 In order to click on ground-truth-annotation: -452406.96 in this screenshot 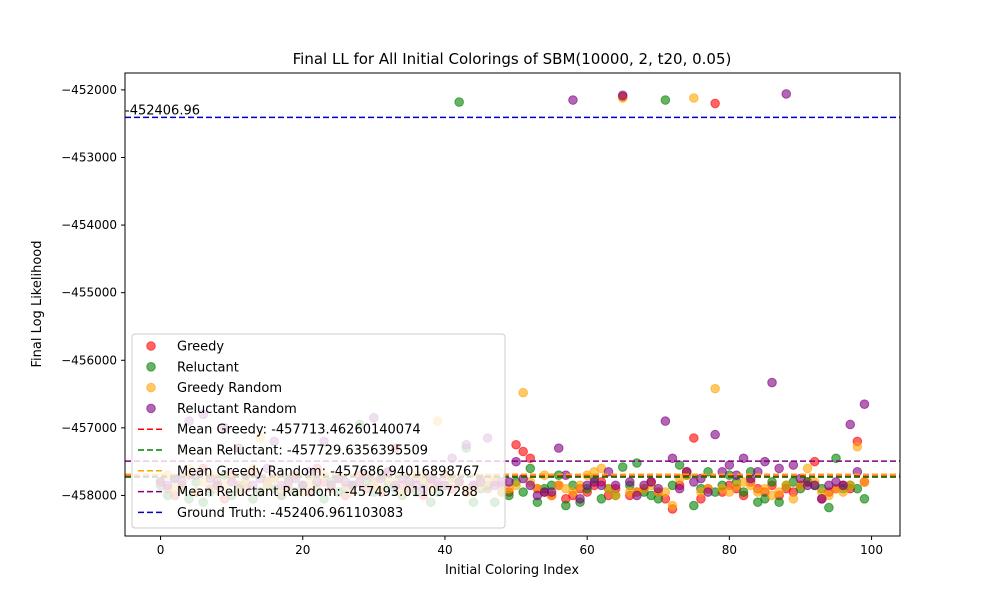, I will do `click(162, 110)`.